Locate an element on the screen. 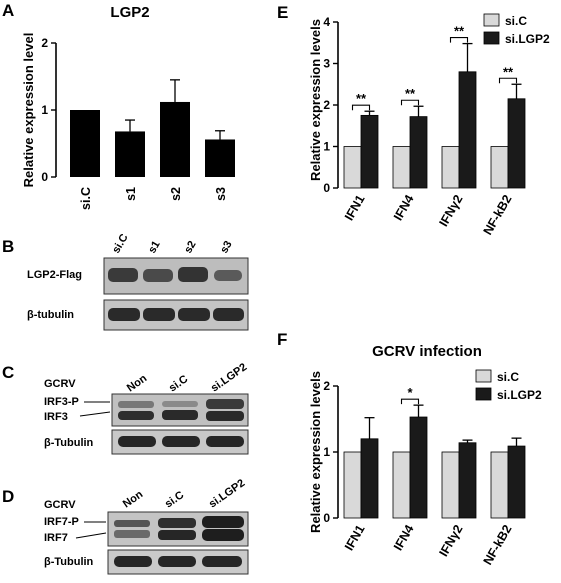 This screenshot has height=583, width=561. legend-label: si.LGP2 is located at coordinates (519, 395).